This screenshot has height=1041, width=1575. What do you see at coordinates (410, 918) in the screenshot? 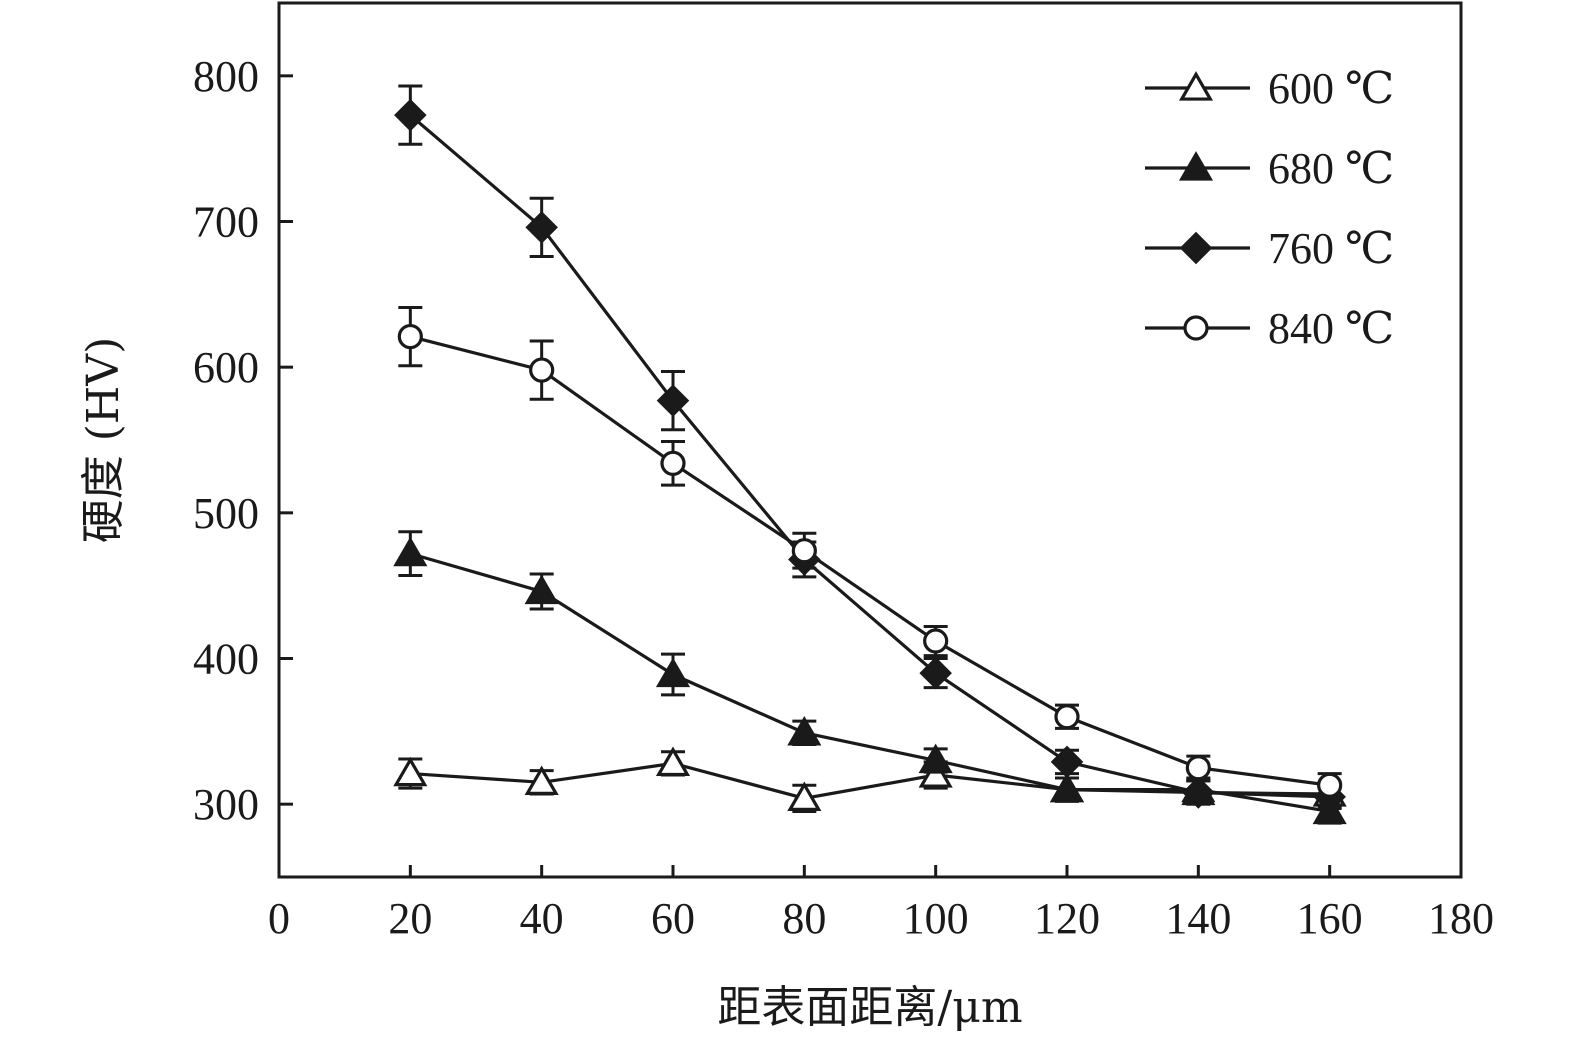
I see `x-tick-label: 20` at bounding box center [410, 918].